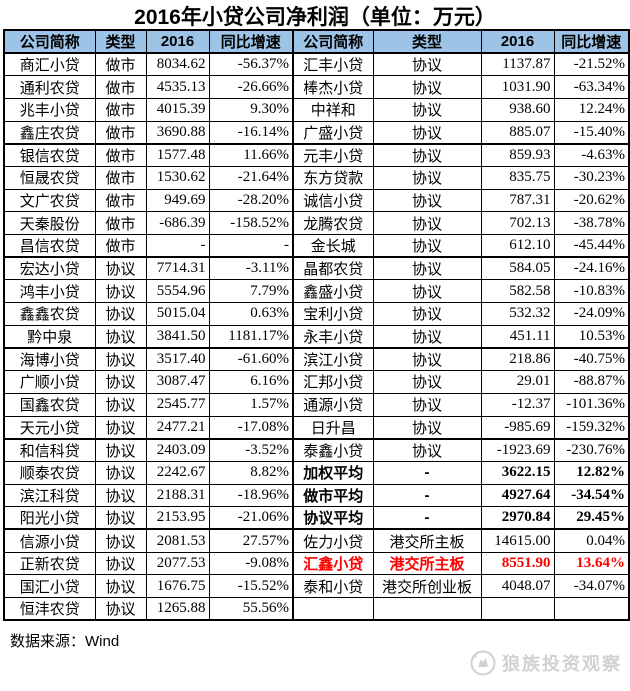 The image size is (630, 691). I want to click on cell-company: 天元小贷, so click(49, 427).